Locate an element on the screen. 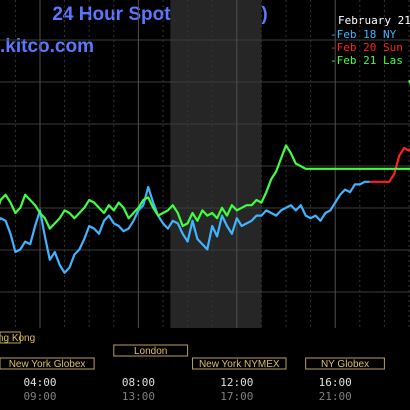 The width and height of the screenshot is (410, 410). session-label: New York NYMEX is located at coordinates (239, 364).